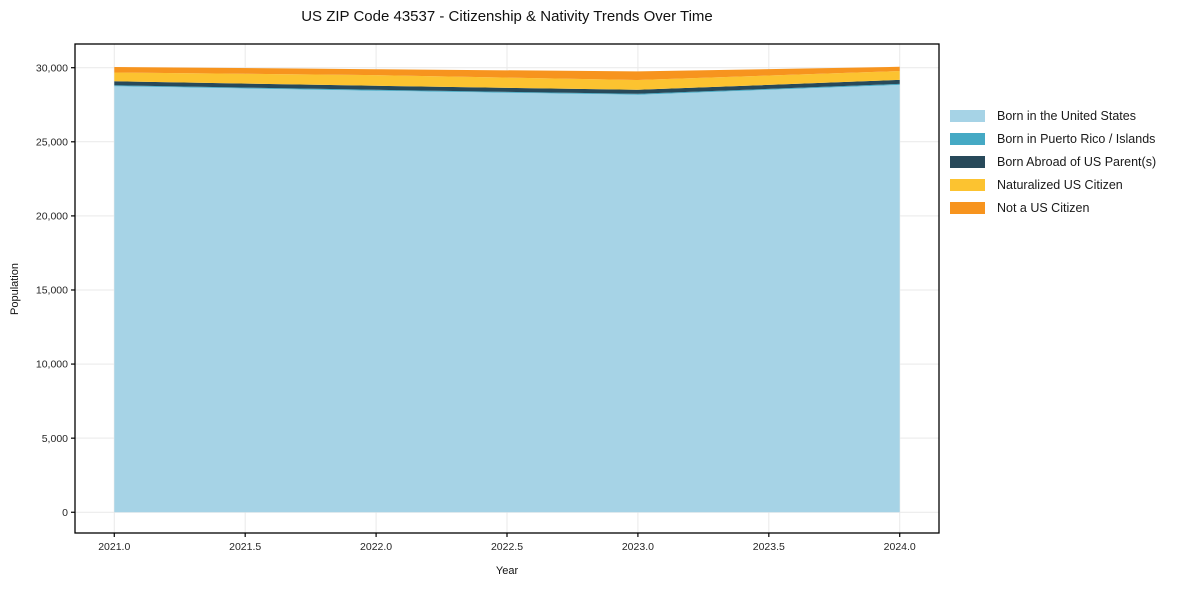 The width and height of the screenshot is (1189, 590). What do you see at coordinates (65, 513) in the screenshot?
I see `y-tick-label: 0` at bounding box center [65, 513].